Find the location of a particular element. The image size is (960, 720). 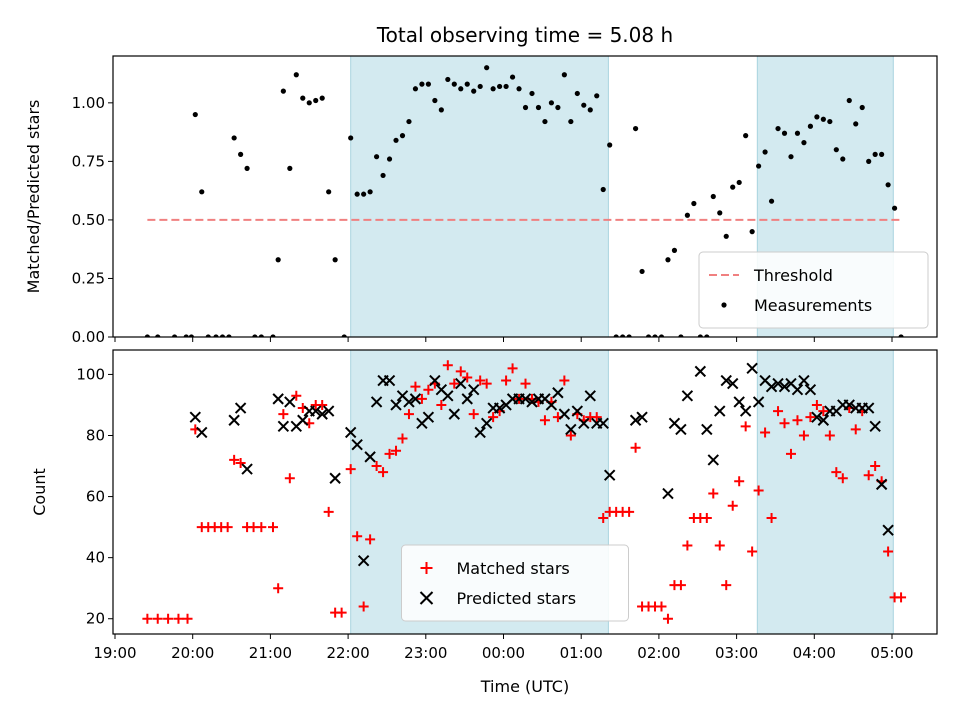

y-tick-label: 20 is located at coordinates (95, 619).